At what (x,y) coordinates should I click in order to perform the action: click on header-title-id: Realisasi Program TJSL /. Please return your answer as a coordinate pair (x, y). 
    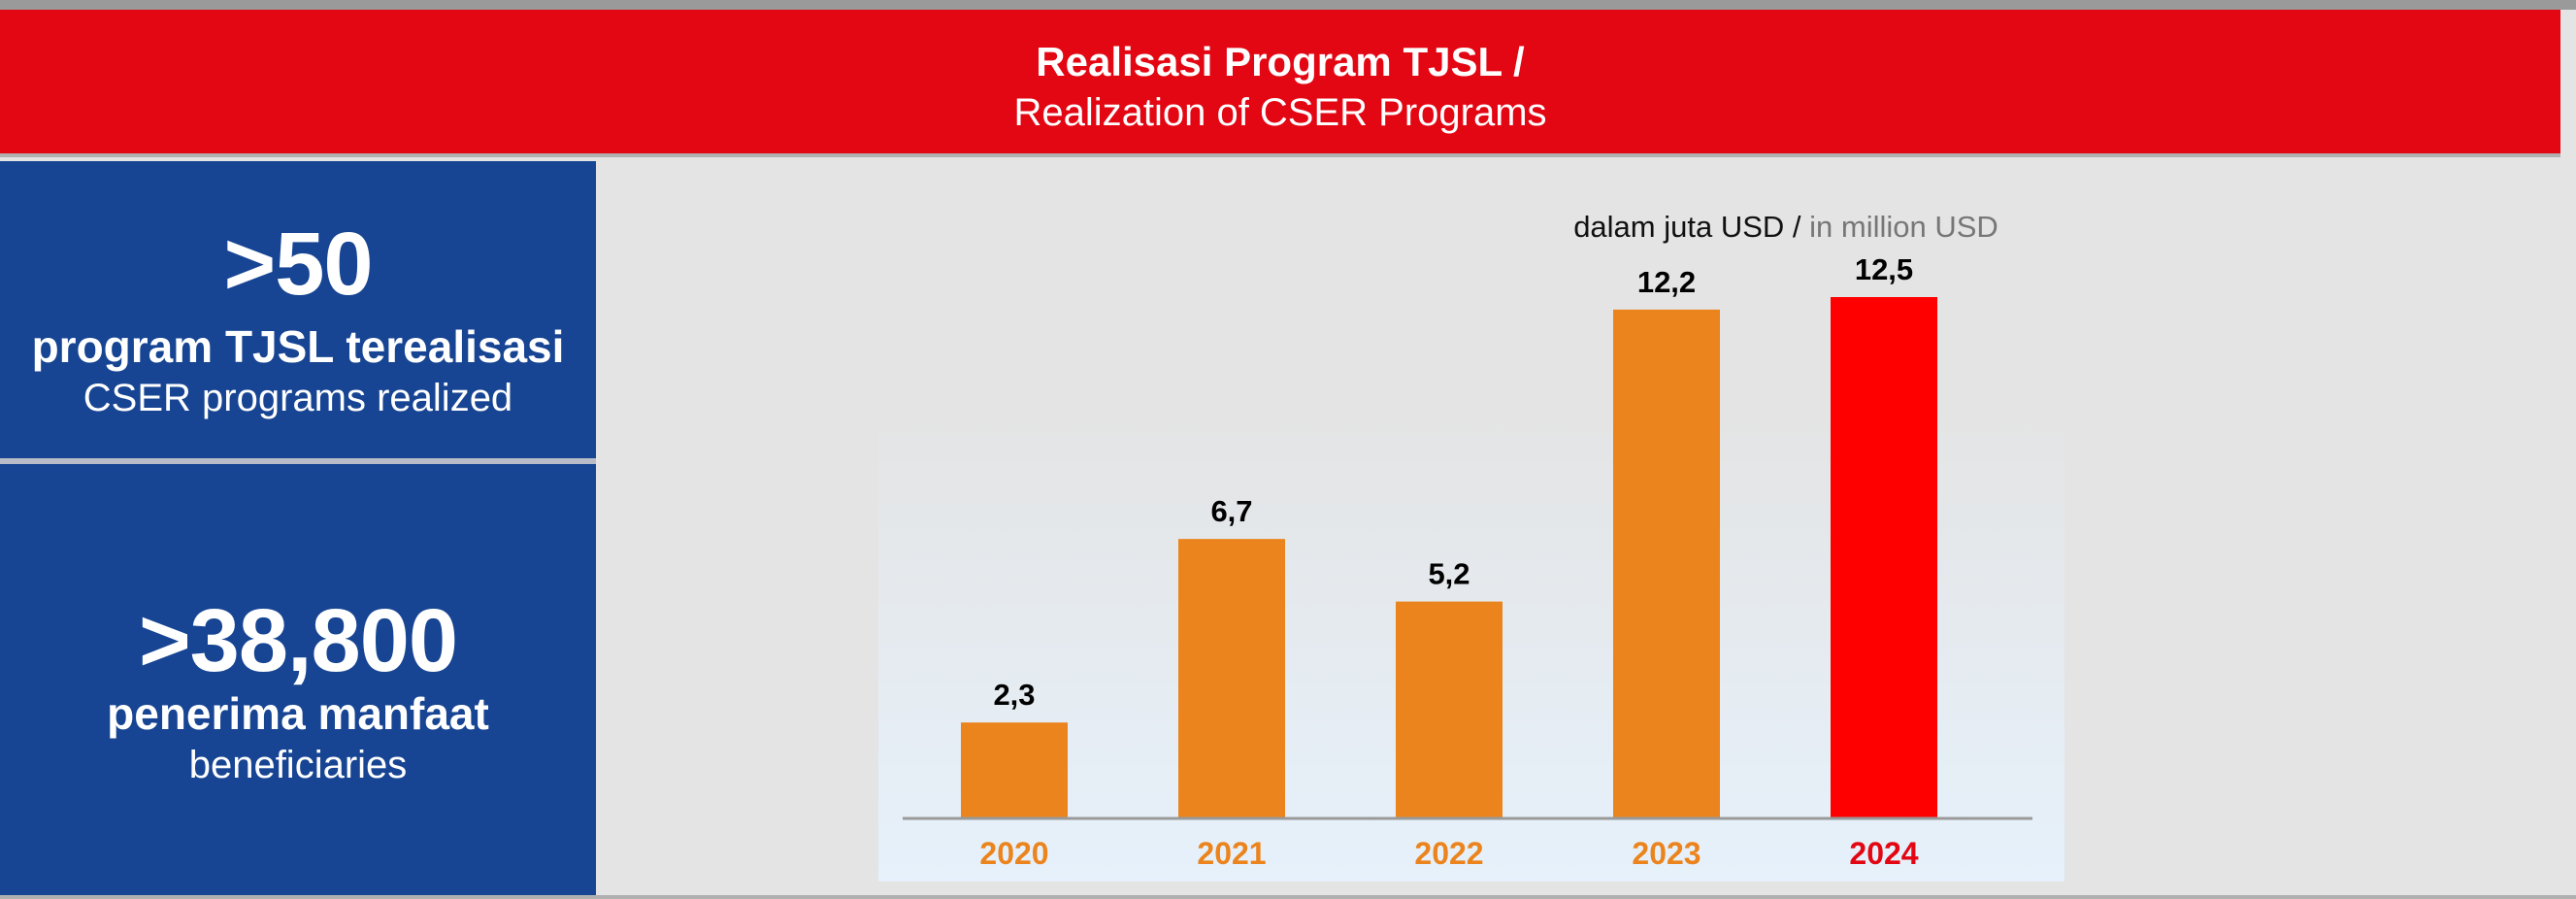
    Looking at the image, I should click on (1281, 62).